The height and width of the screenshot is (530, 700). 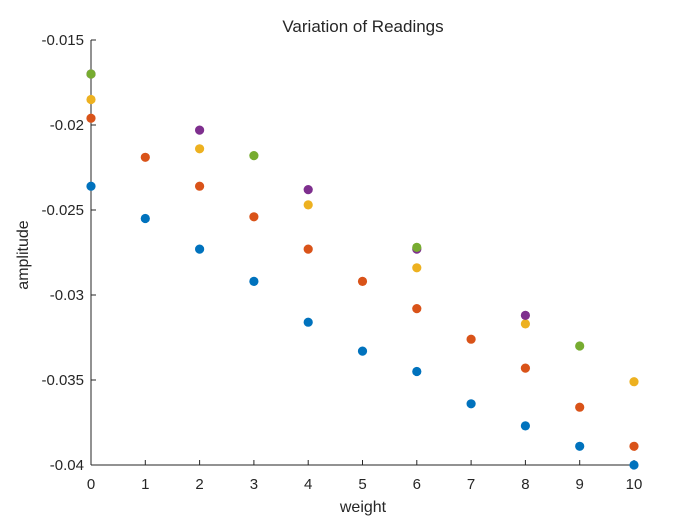 What do you see at coordinates (62, 380) in the screenshot?
I see `y-tick-label: -0.035` at bounding box center [62, 380].